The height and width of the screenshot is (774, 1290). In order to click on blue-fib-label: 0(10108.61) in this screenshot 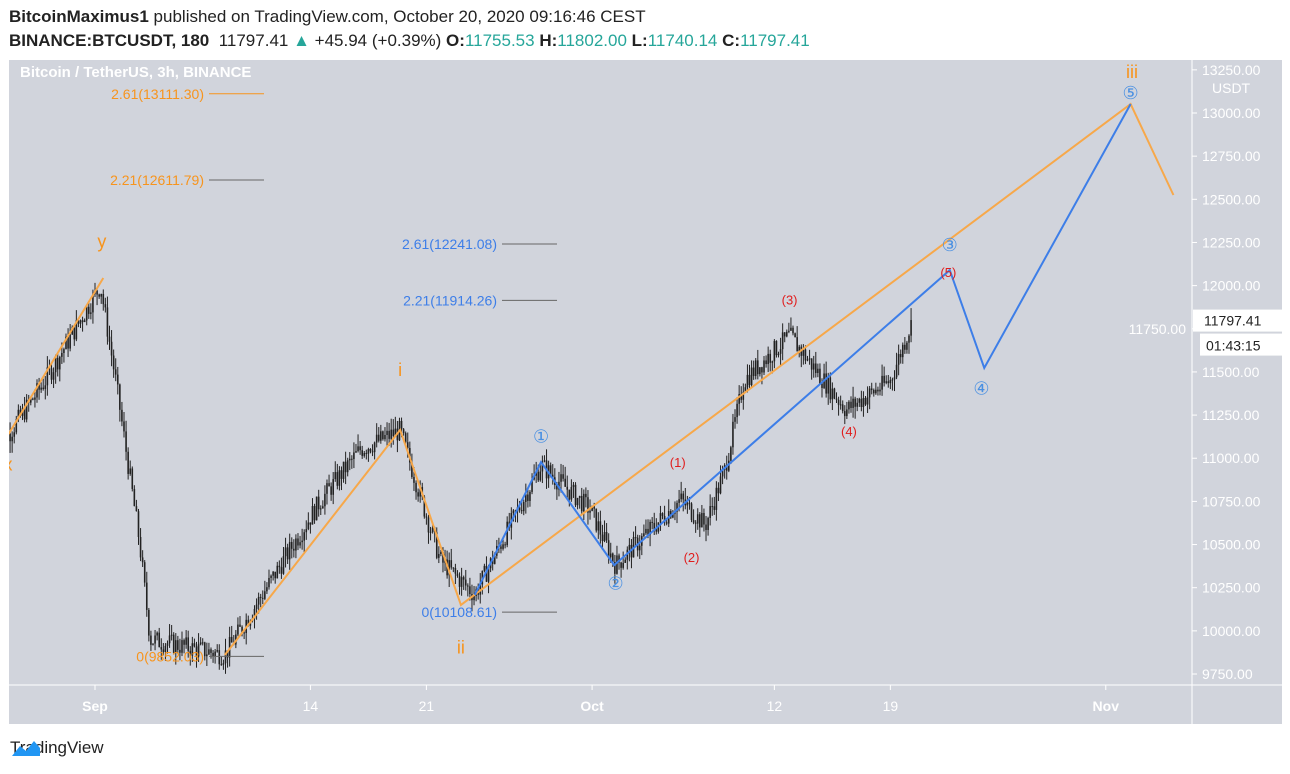, I will do `click(459, 612)`.